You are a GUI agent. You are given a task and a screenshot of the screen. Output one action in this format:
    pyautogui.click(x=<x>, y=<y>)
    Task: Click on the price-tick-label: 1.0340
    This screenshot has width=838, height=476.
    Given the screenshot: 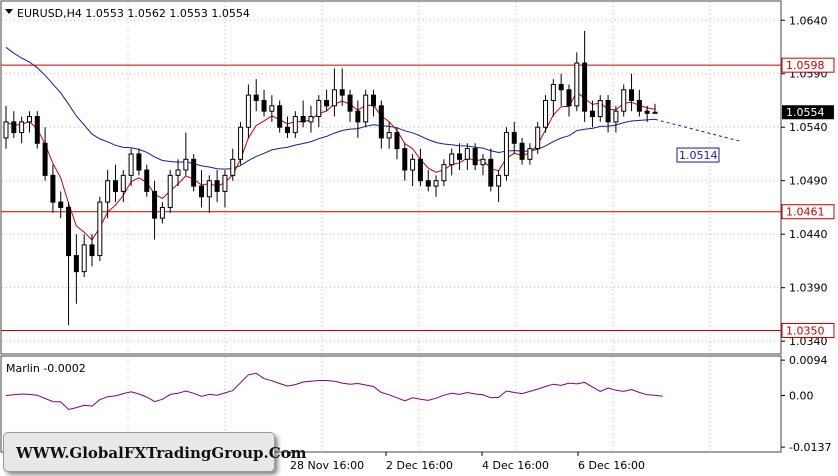 What is the action you would take?
    pyautogui.click(x=808, y=341)
    